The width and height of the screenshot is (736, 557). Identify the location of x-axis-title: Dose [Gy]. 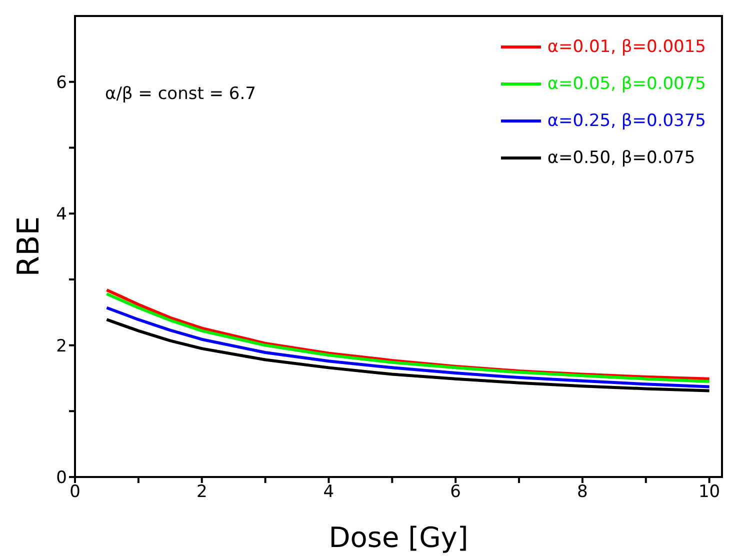
(398, 537).